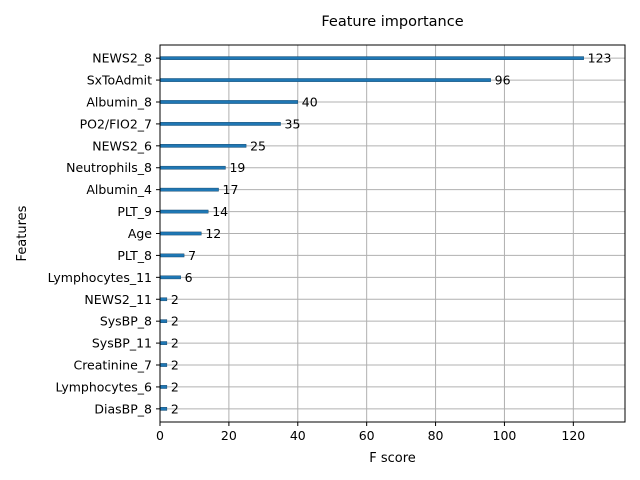 The height and width of the screenshot is (480, 640). What do you see at coordinates (118, 299) in the screenshot?
I see `y-tick-label: NEWS2_11` at bounding box center [118, 299].